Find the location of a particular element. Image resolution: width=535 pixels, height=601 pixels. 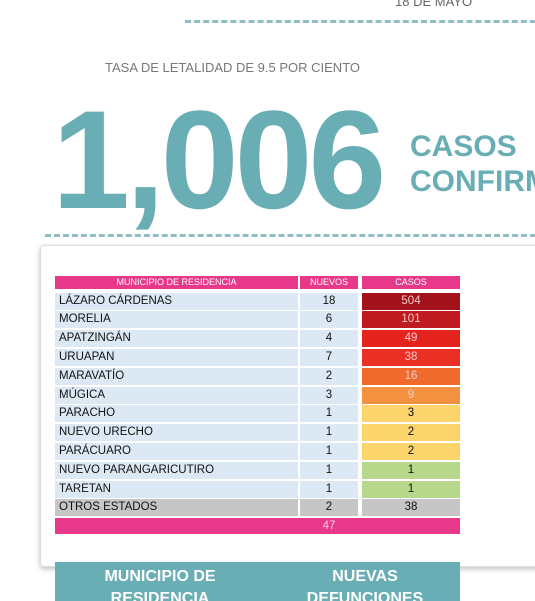

label: CASOS is located at coordinates (463, 146).